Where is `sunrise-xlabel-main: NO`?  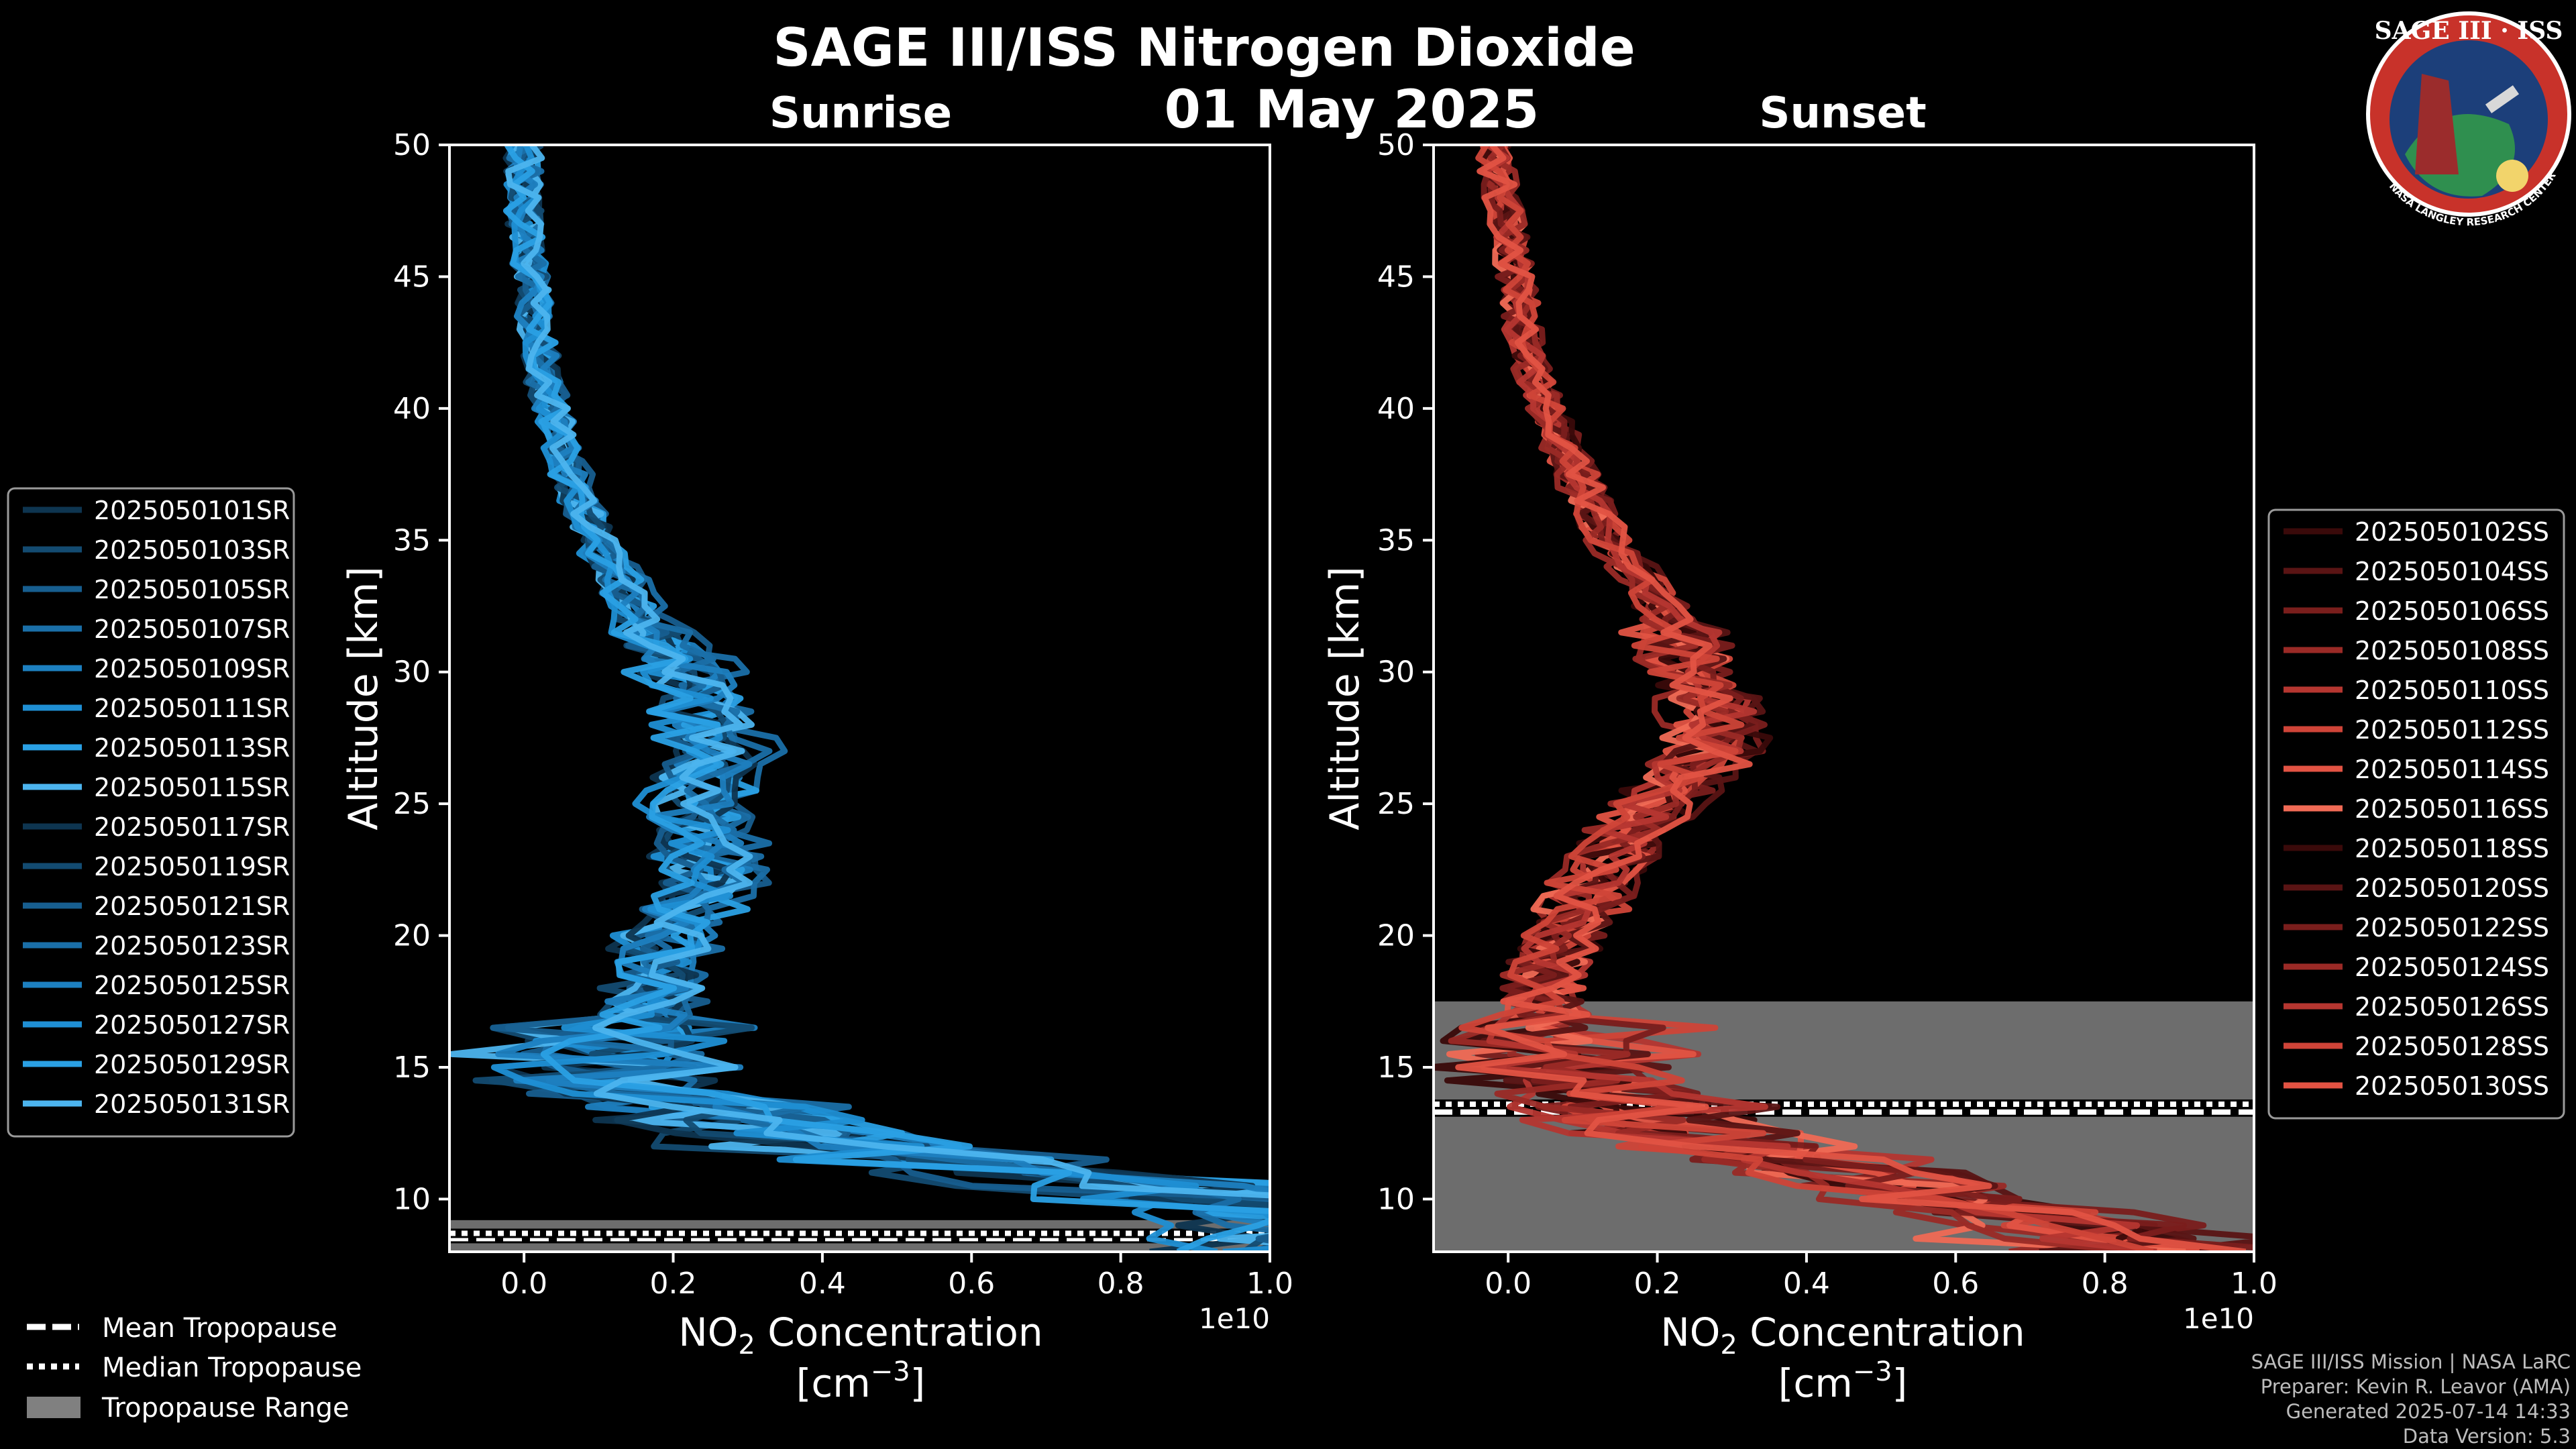 sunrise-xlabel-main: NO is located at coordinates (708, 1332).